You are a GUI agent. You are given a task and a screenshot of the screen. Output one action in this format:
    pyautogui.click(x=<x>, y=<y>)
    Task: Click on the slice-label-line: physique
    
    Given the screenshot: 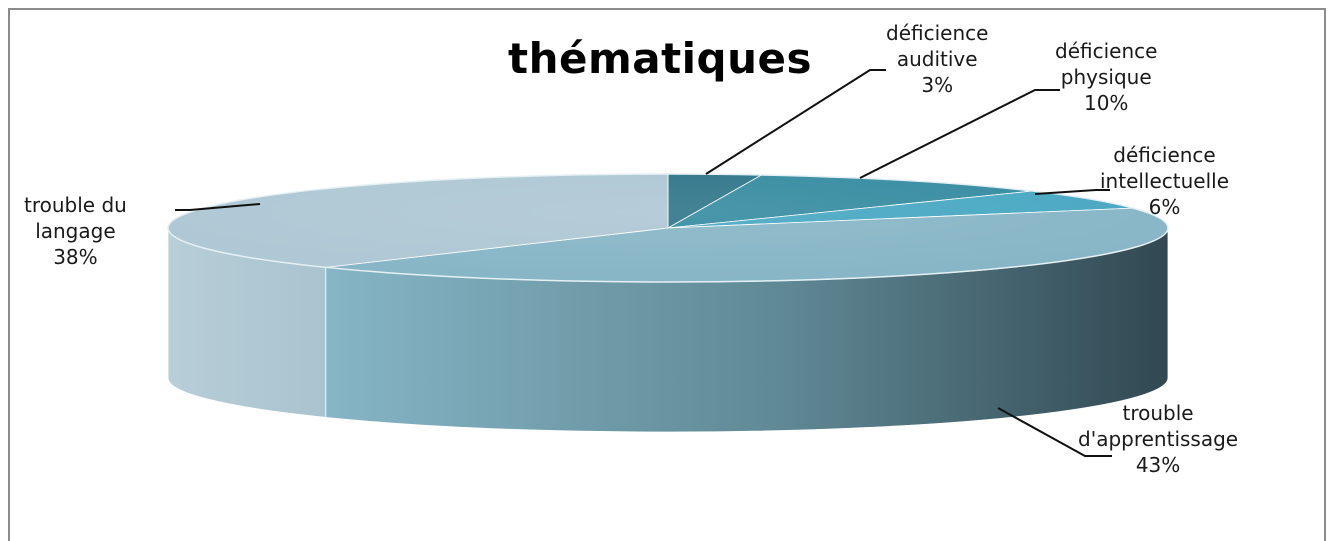 What is the action you would take?
    pyautogui.click(x=1106, y=77)
    